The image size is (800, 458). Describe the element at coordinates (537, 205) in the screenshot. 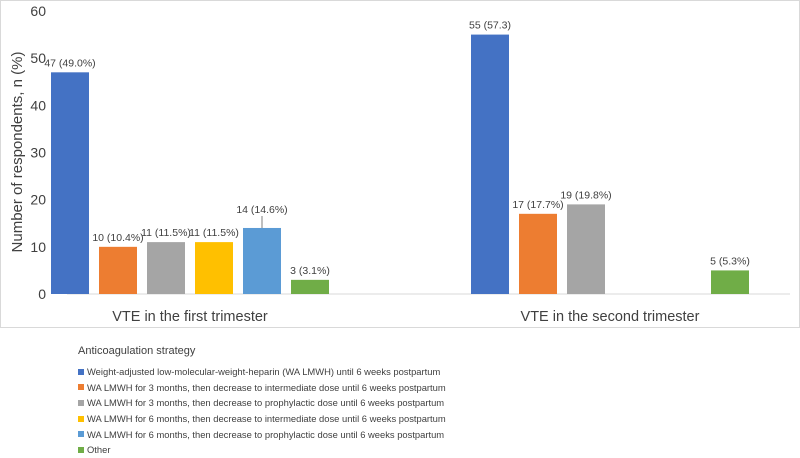

I see `data-label: 17 (17.7%)` at that location.